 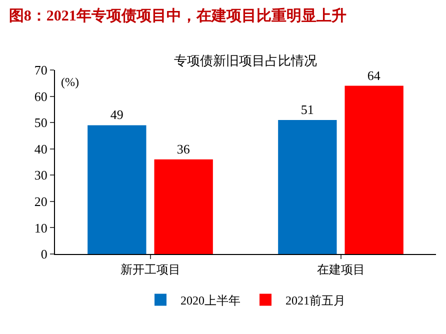 I want to click on y-axis-title: (%), so click(x=70, y=82).